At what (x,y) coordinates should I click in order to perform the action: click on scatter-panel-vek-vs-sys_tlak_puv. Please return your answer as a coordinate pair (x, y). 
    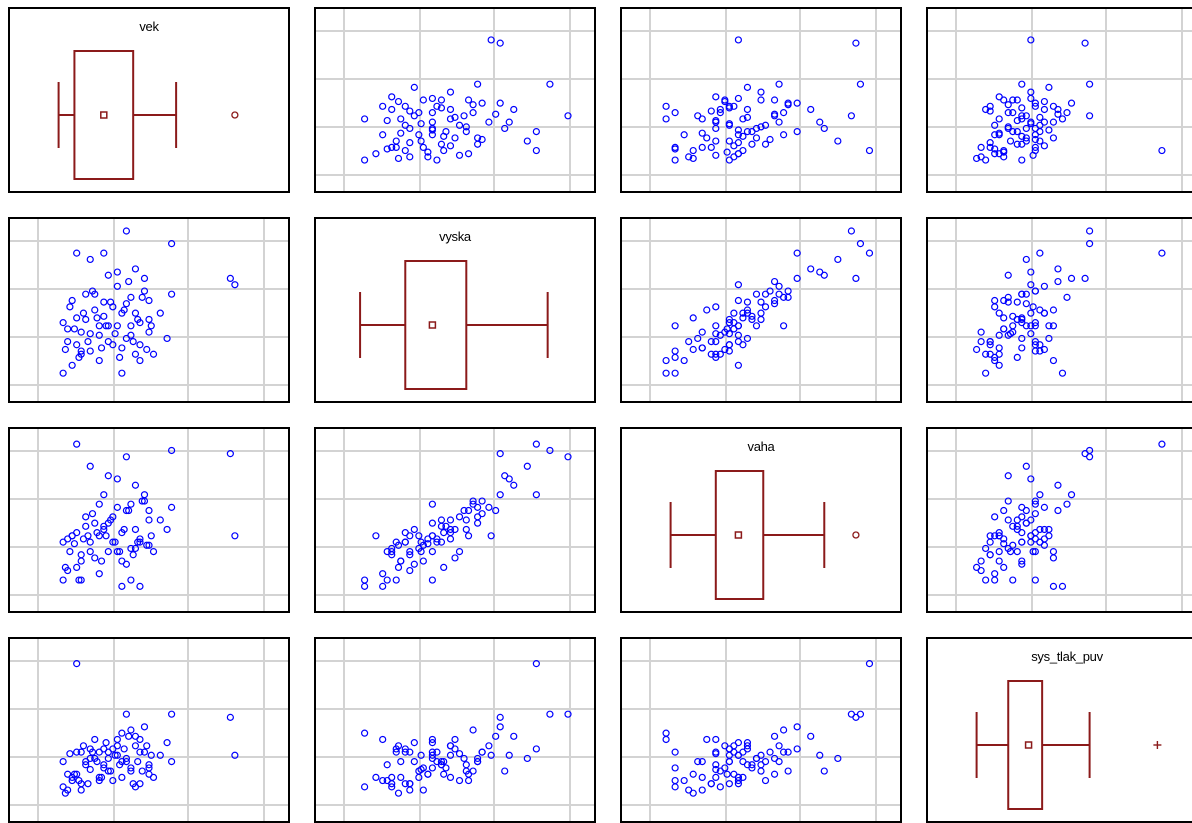
    Looking at the image, I should click on (1059, 100).